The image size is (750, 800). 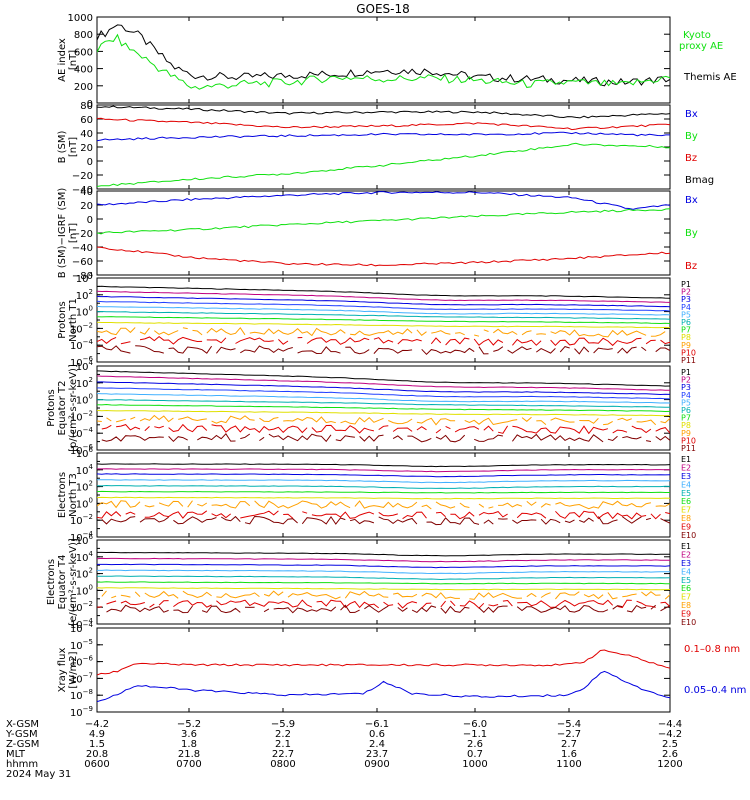 What do you see at coordinates (686, 571) in the screenshot?
I see `channel-legend-label: E4` at bounding box center [686, 571].